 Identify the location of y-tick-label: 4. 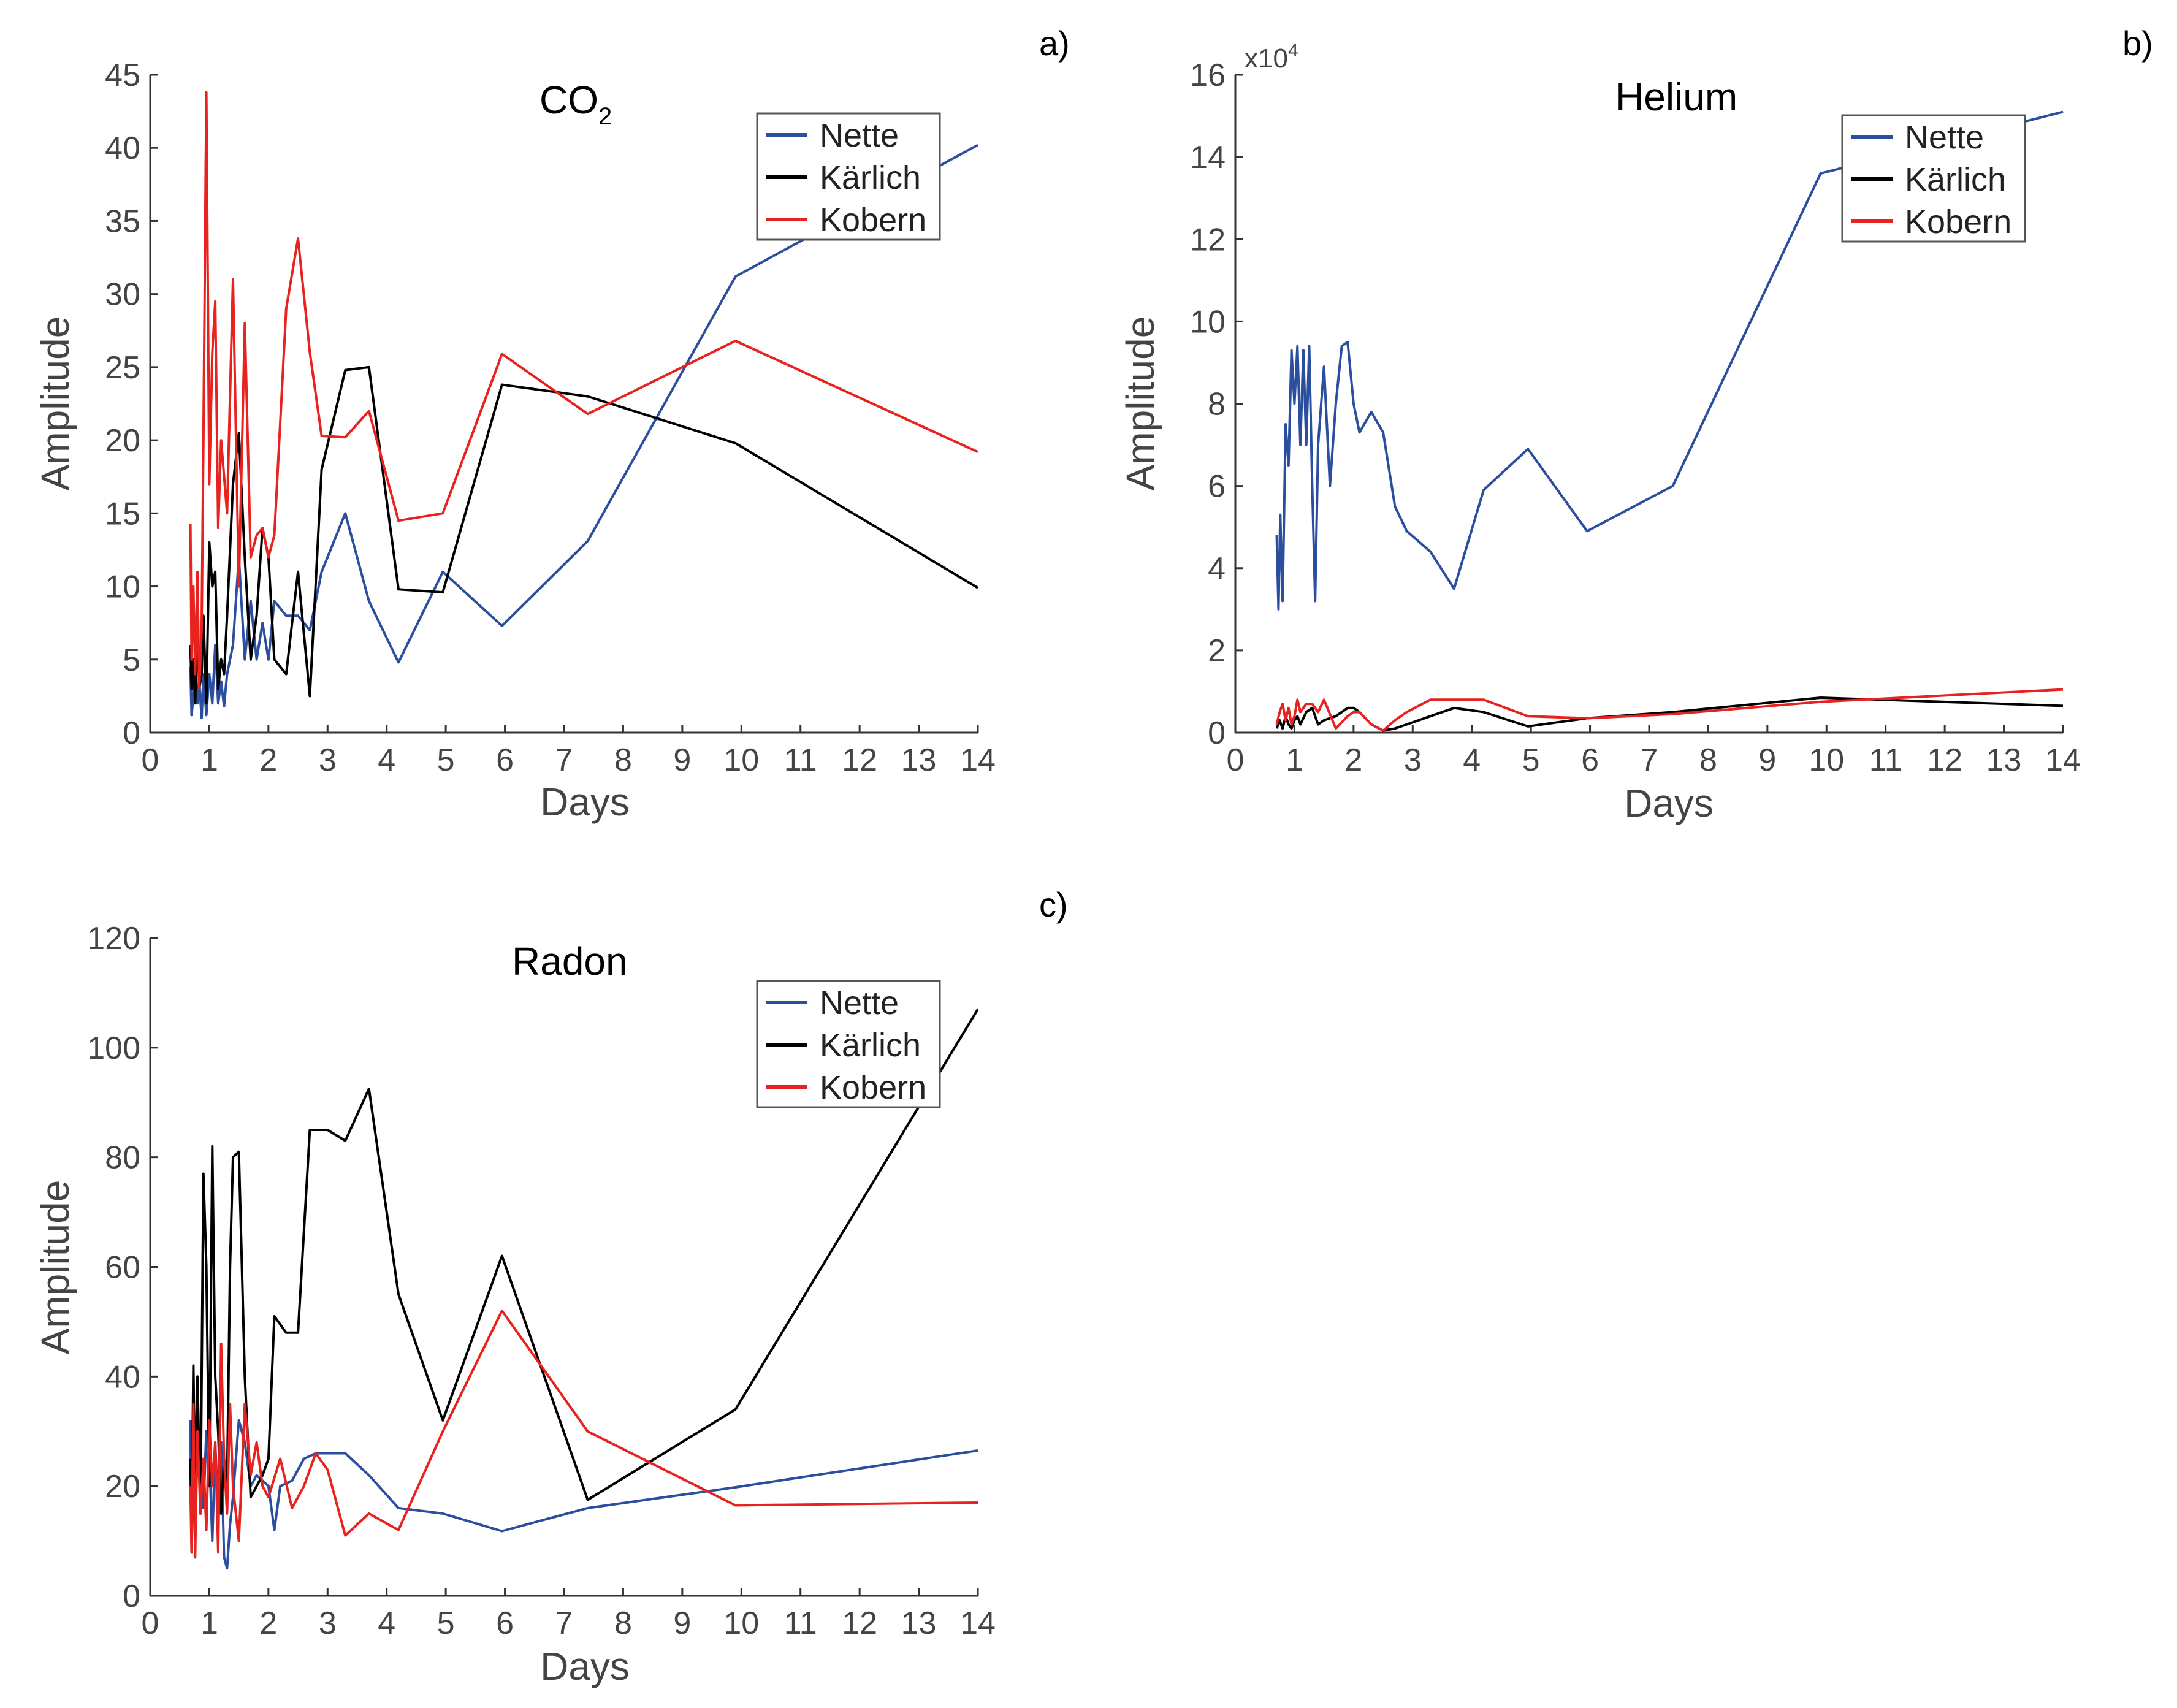
(1217, 569).